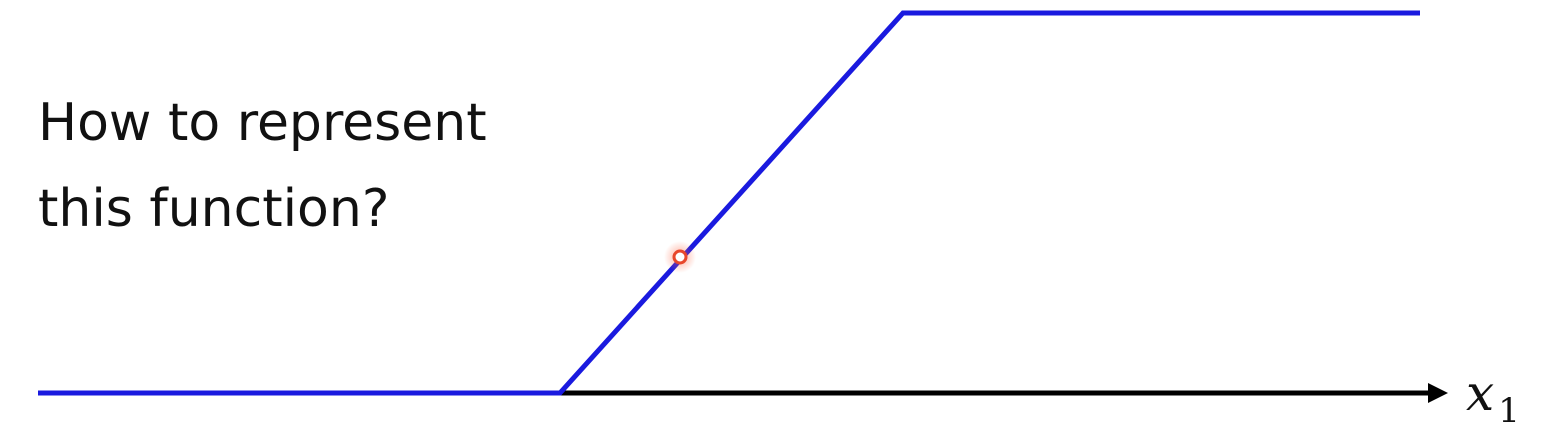 The height and width of the screenshot is (446, 1556). I want to click on x-axis-label-subscript: 1, so click(1509, 411).